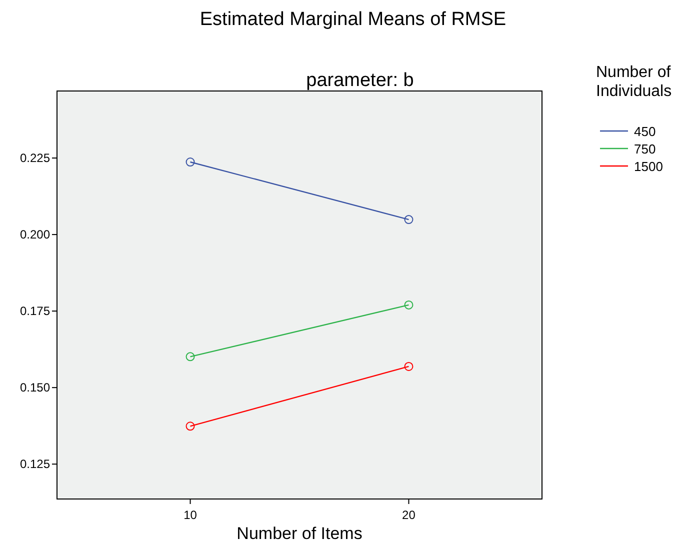 The height and width of the screenshot is (544, 682). Describe the element at coordinates (35, 235) in the screenshot. I see `y-tick-label: 0.200` at that location.